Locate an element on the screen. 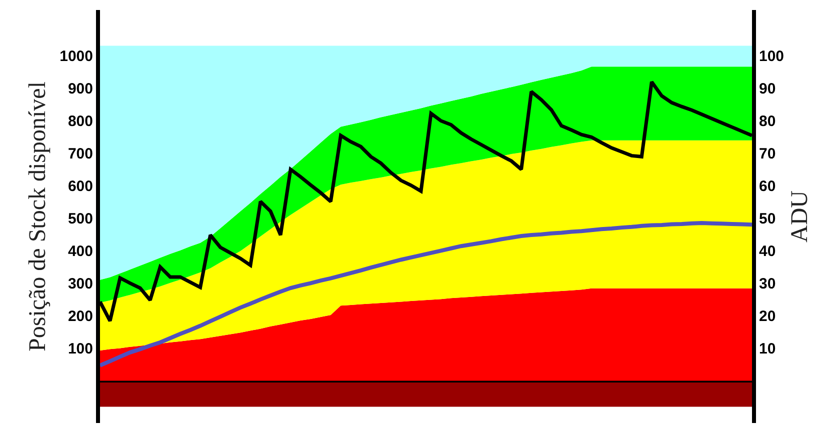 The image size is (832, 427). y-tick-label: 1000 is located at coordinates (76, 56).